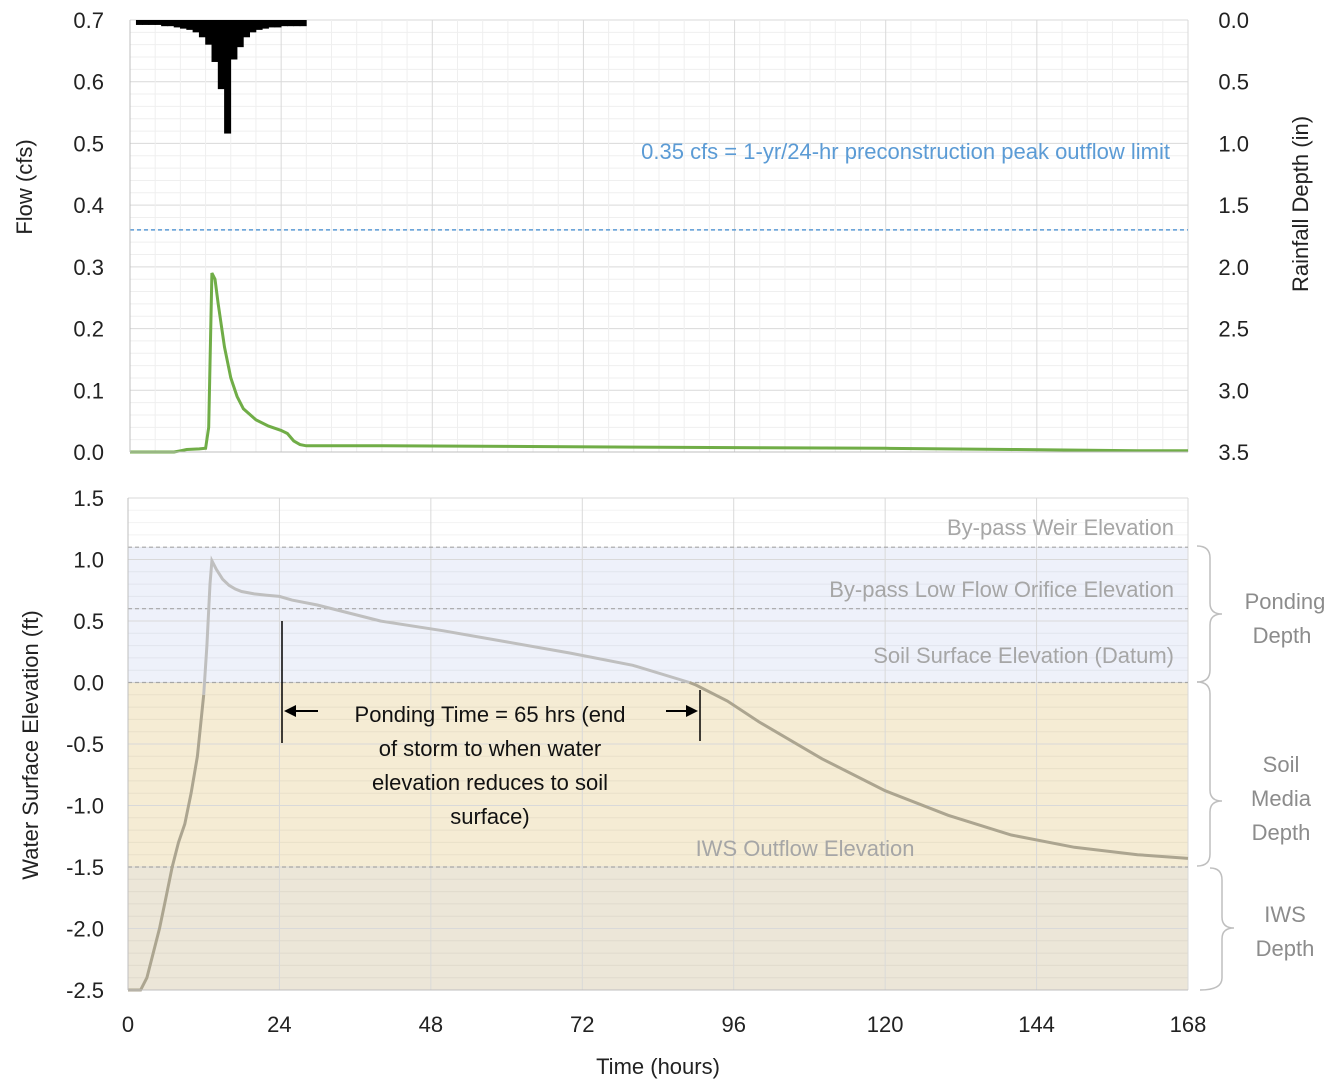 This screenshot has width=1344, height=1087. Describe the element at coordinates (1233, 329) in the screenshot. I see `rainfall-tick-label: 2.5` at that location.